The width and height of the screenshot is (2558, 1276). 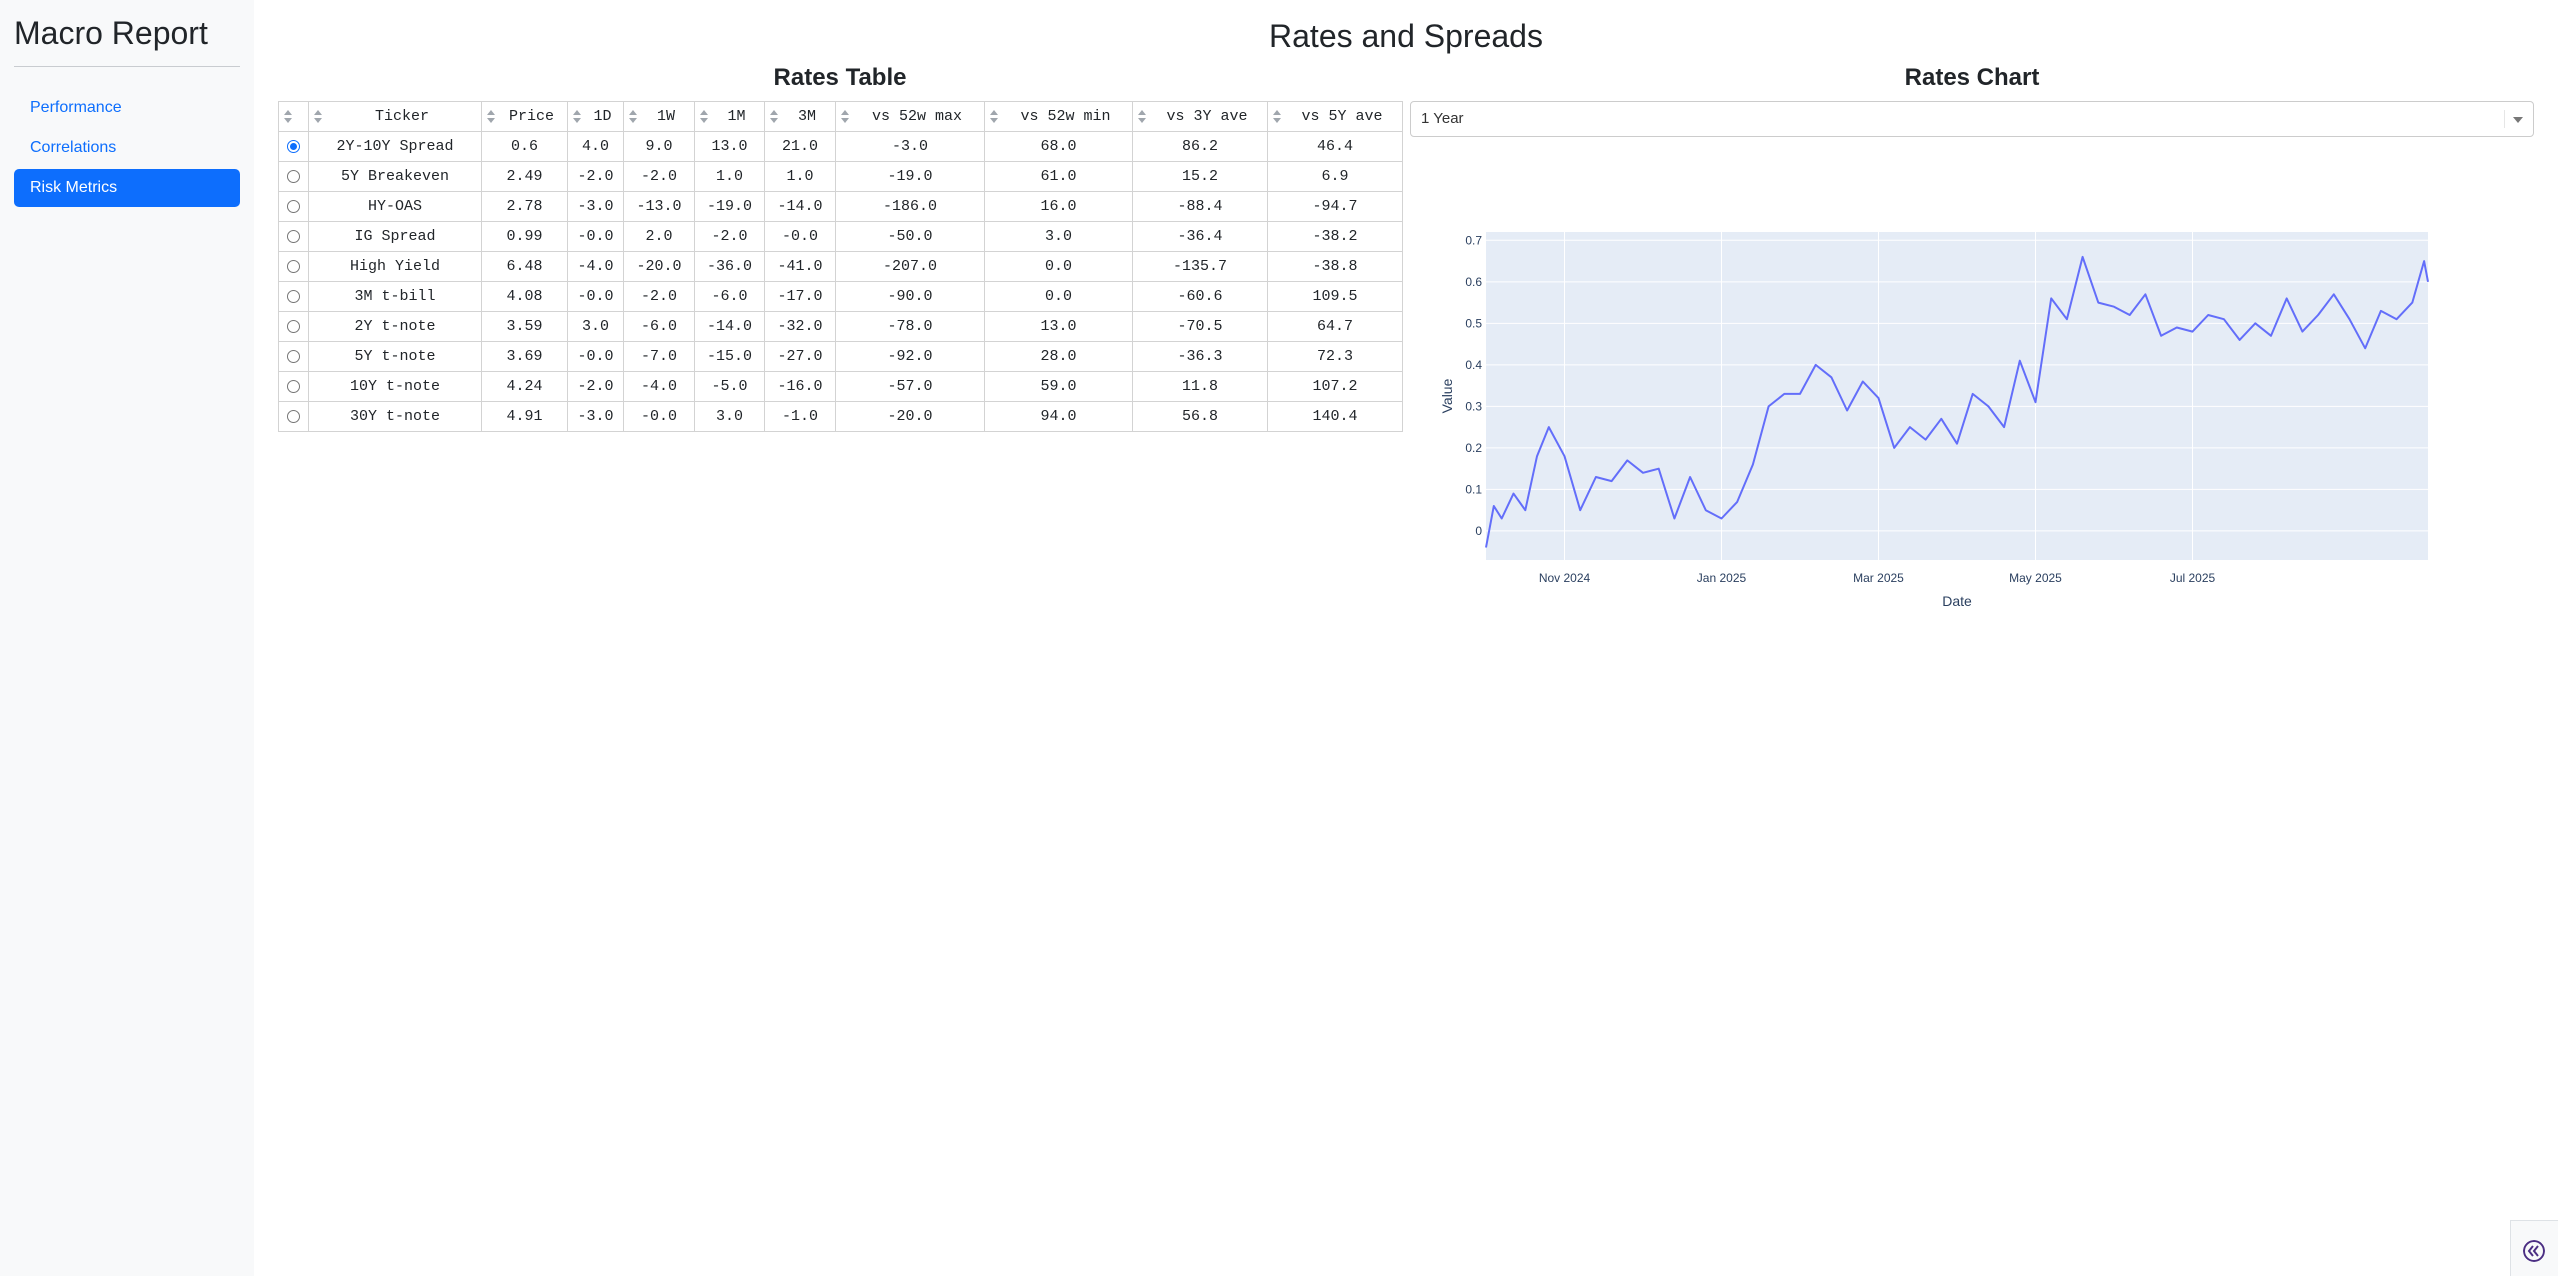 I want to click on series-line, so click(x=1957, y=401).